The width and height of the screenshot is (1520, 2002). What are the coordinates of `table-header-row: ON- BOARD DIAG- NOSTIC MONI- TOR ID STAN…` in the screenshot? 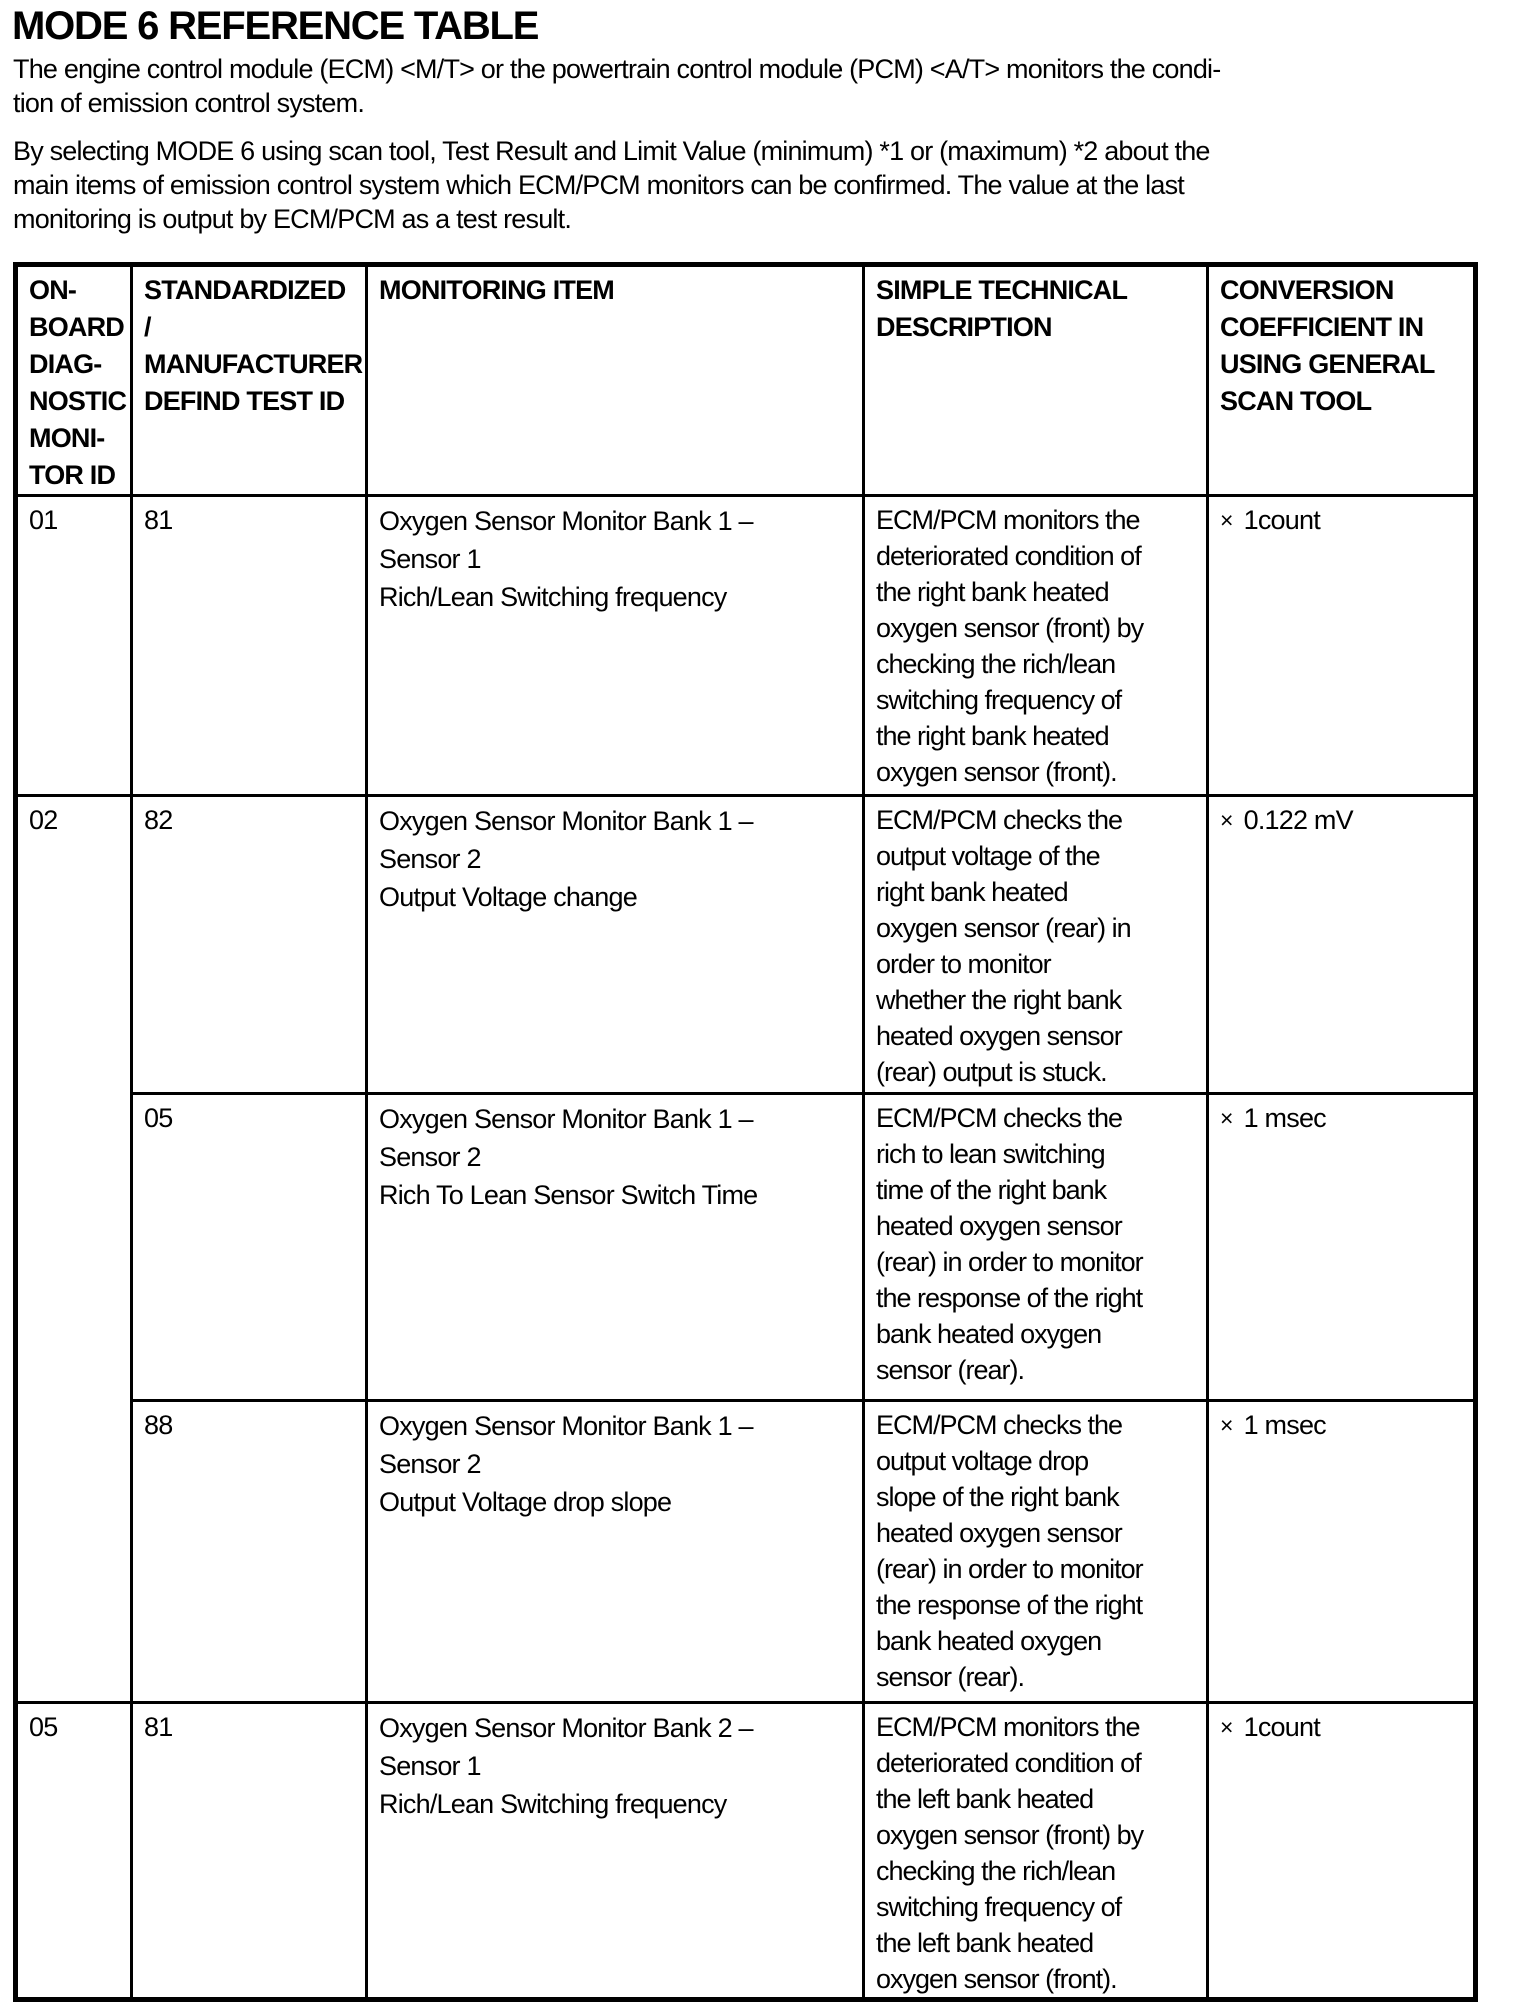 It's located at (745, 380).